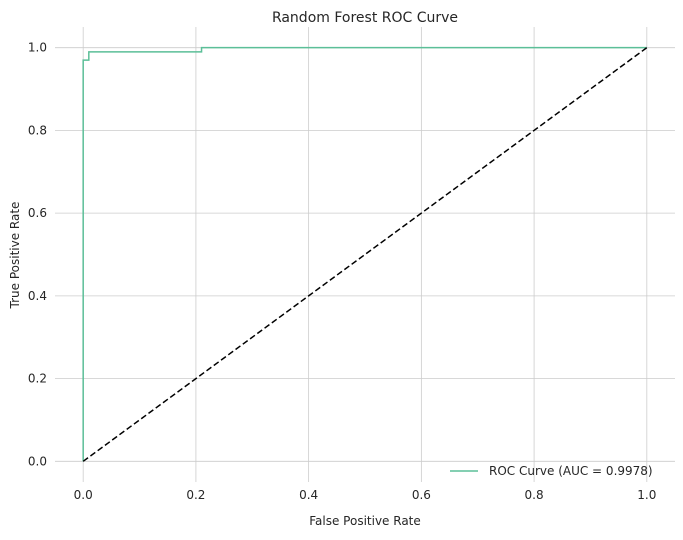  Describe the element at coordinates (37, 130) in the screenshot. I see `y-tick-label: 0.8` at that location.